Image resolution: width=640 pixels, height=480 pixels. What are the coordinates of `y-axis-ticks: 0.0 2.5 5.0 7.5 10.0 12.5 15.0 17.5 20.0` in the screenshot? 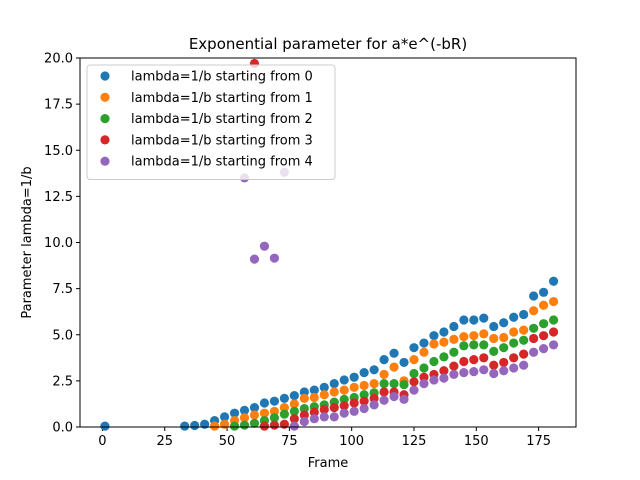 It's located at (62, 244).